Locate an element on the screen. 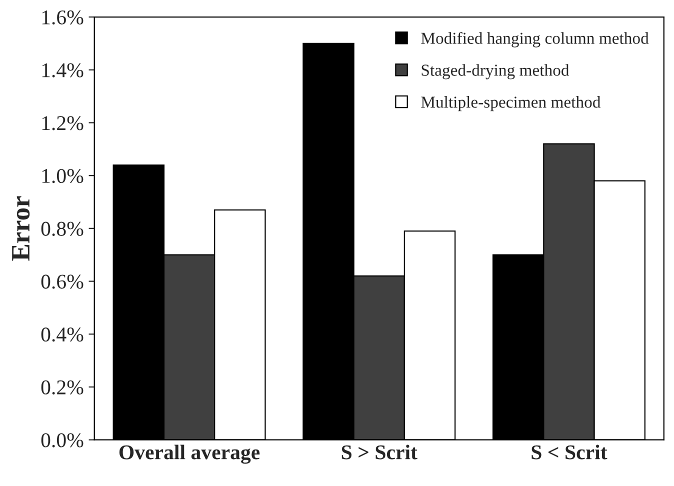 The width and height of the screenshot is (674, 486). y-tick-label: 0.0% is located at coordinates (62, 440).